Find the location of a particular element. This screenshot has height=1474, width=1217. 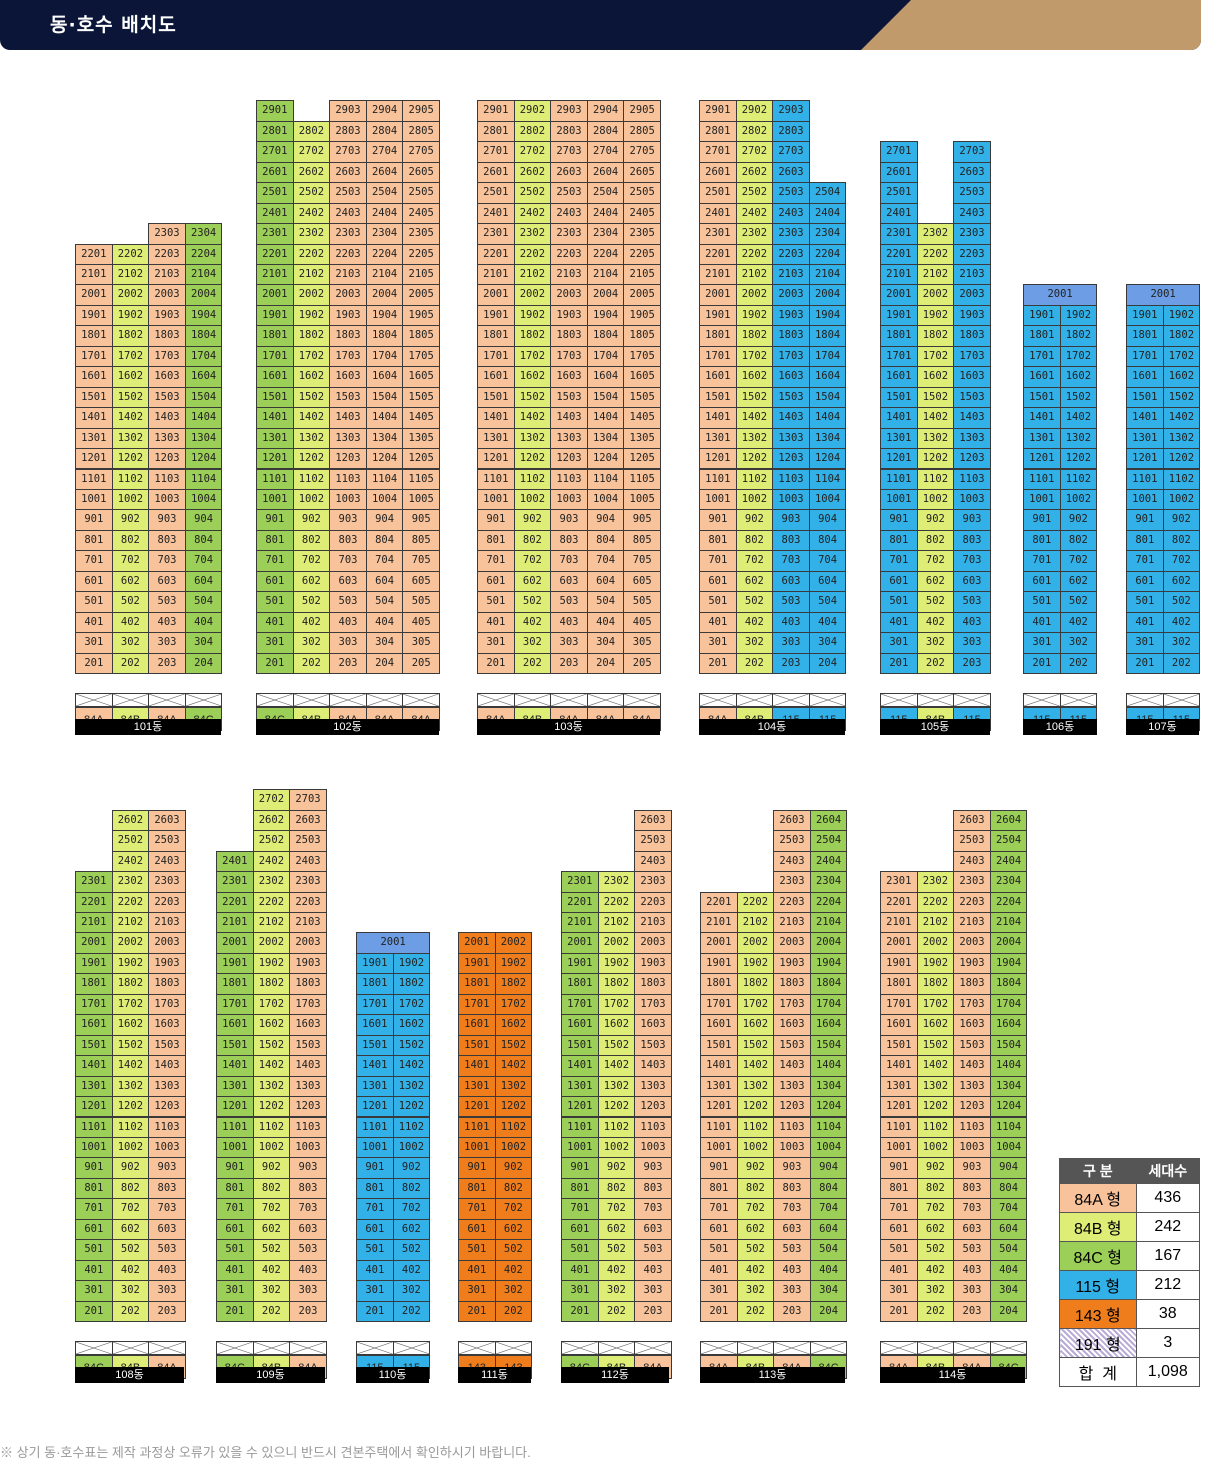

unit-cell: 205 is located at coordinates (421, 663).